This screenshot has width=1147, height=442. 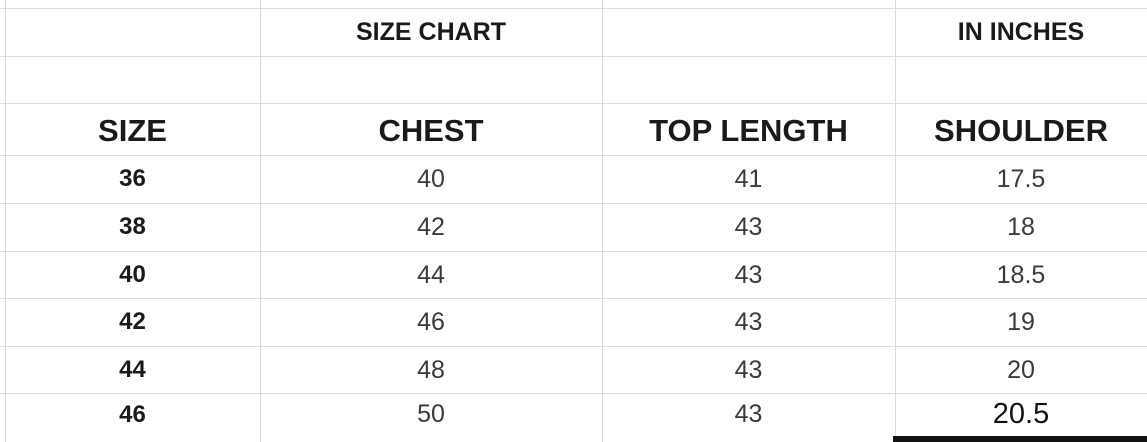 I want to click on cell-top-length: 41, so click(x=748, y=178).